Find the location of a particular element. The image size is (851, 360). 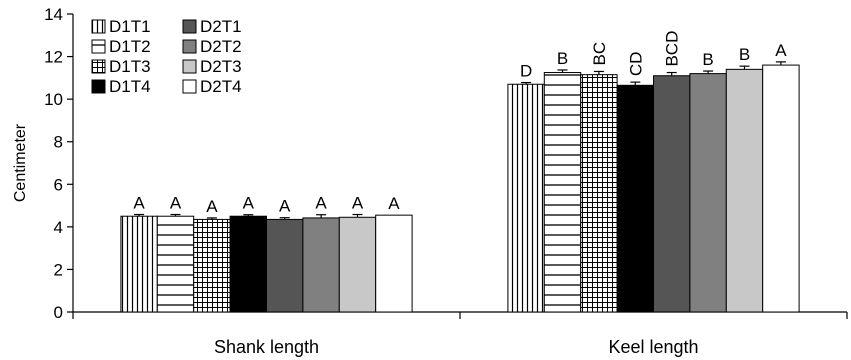

y-tick-label: 2 is located at coordinates (58, 269).